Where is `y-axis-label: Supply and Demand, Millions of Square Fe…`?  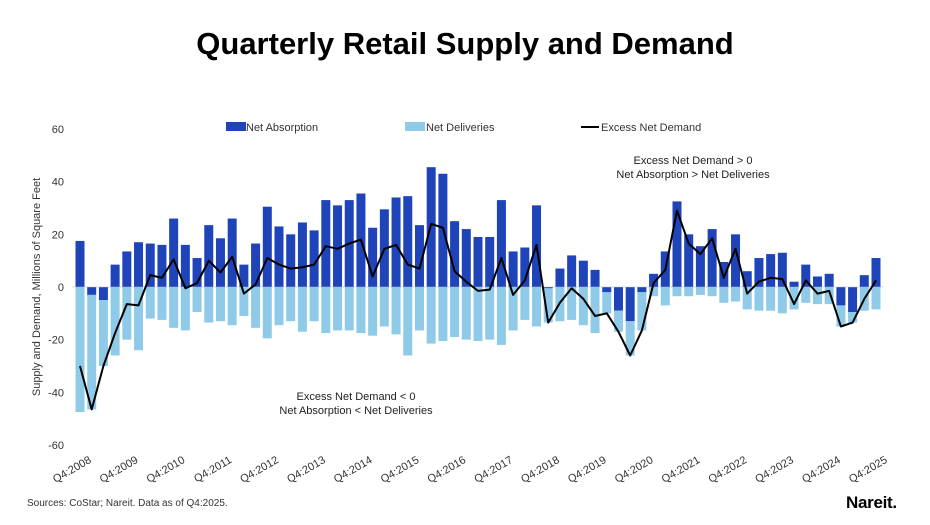
y-axis-label: Supply and Demand, Millions of Square Fe… is located at coordinates (37, 287).